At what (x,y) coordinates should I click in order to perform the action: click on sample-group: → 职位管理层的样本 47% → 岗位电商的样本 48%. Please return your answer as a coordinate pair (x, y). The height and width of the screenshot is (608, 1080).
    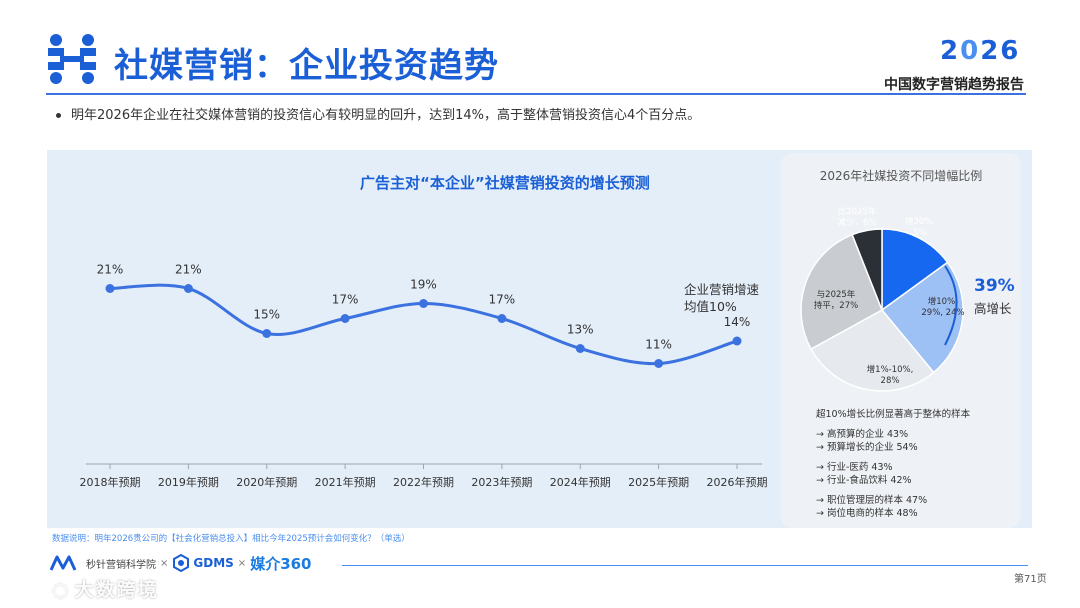
    Looking at the image, I should click on (893, 507).